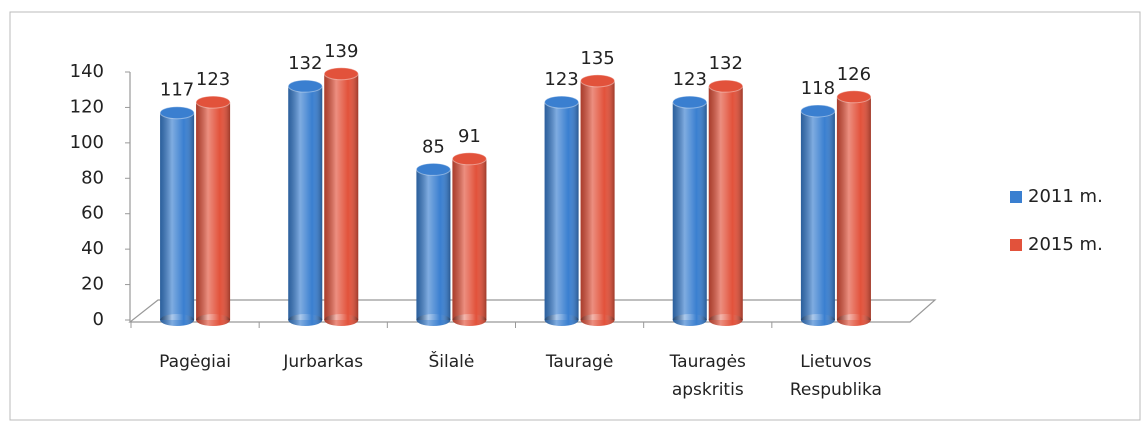  Describe the element at coordinates (854, 74) in the screenshot. I see `data-label: 126` at that location.